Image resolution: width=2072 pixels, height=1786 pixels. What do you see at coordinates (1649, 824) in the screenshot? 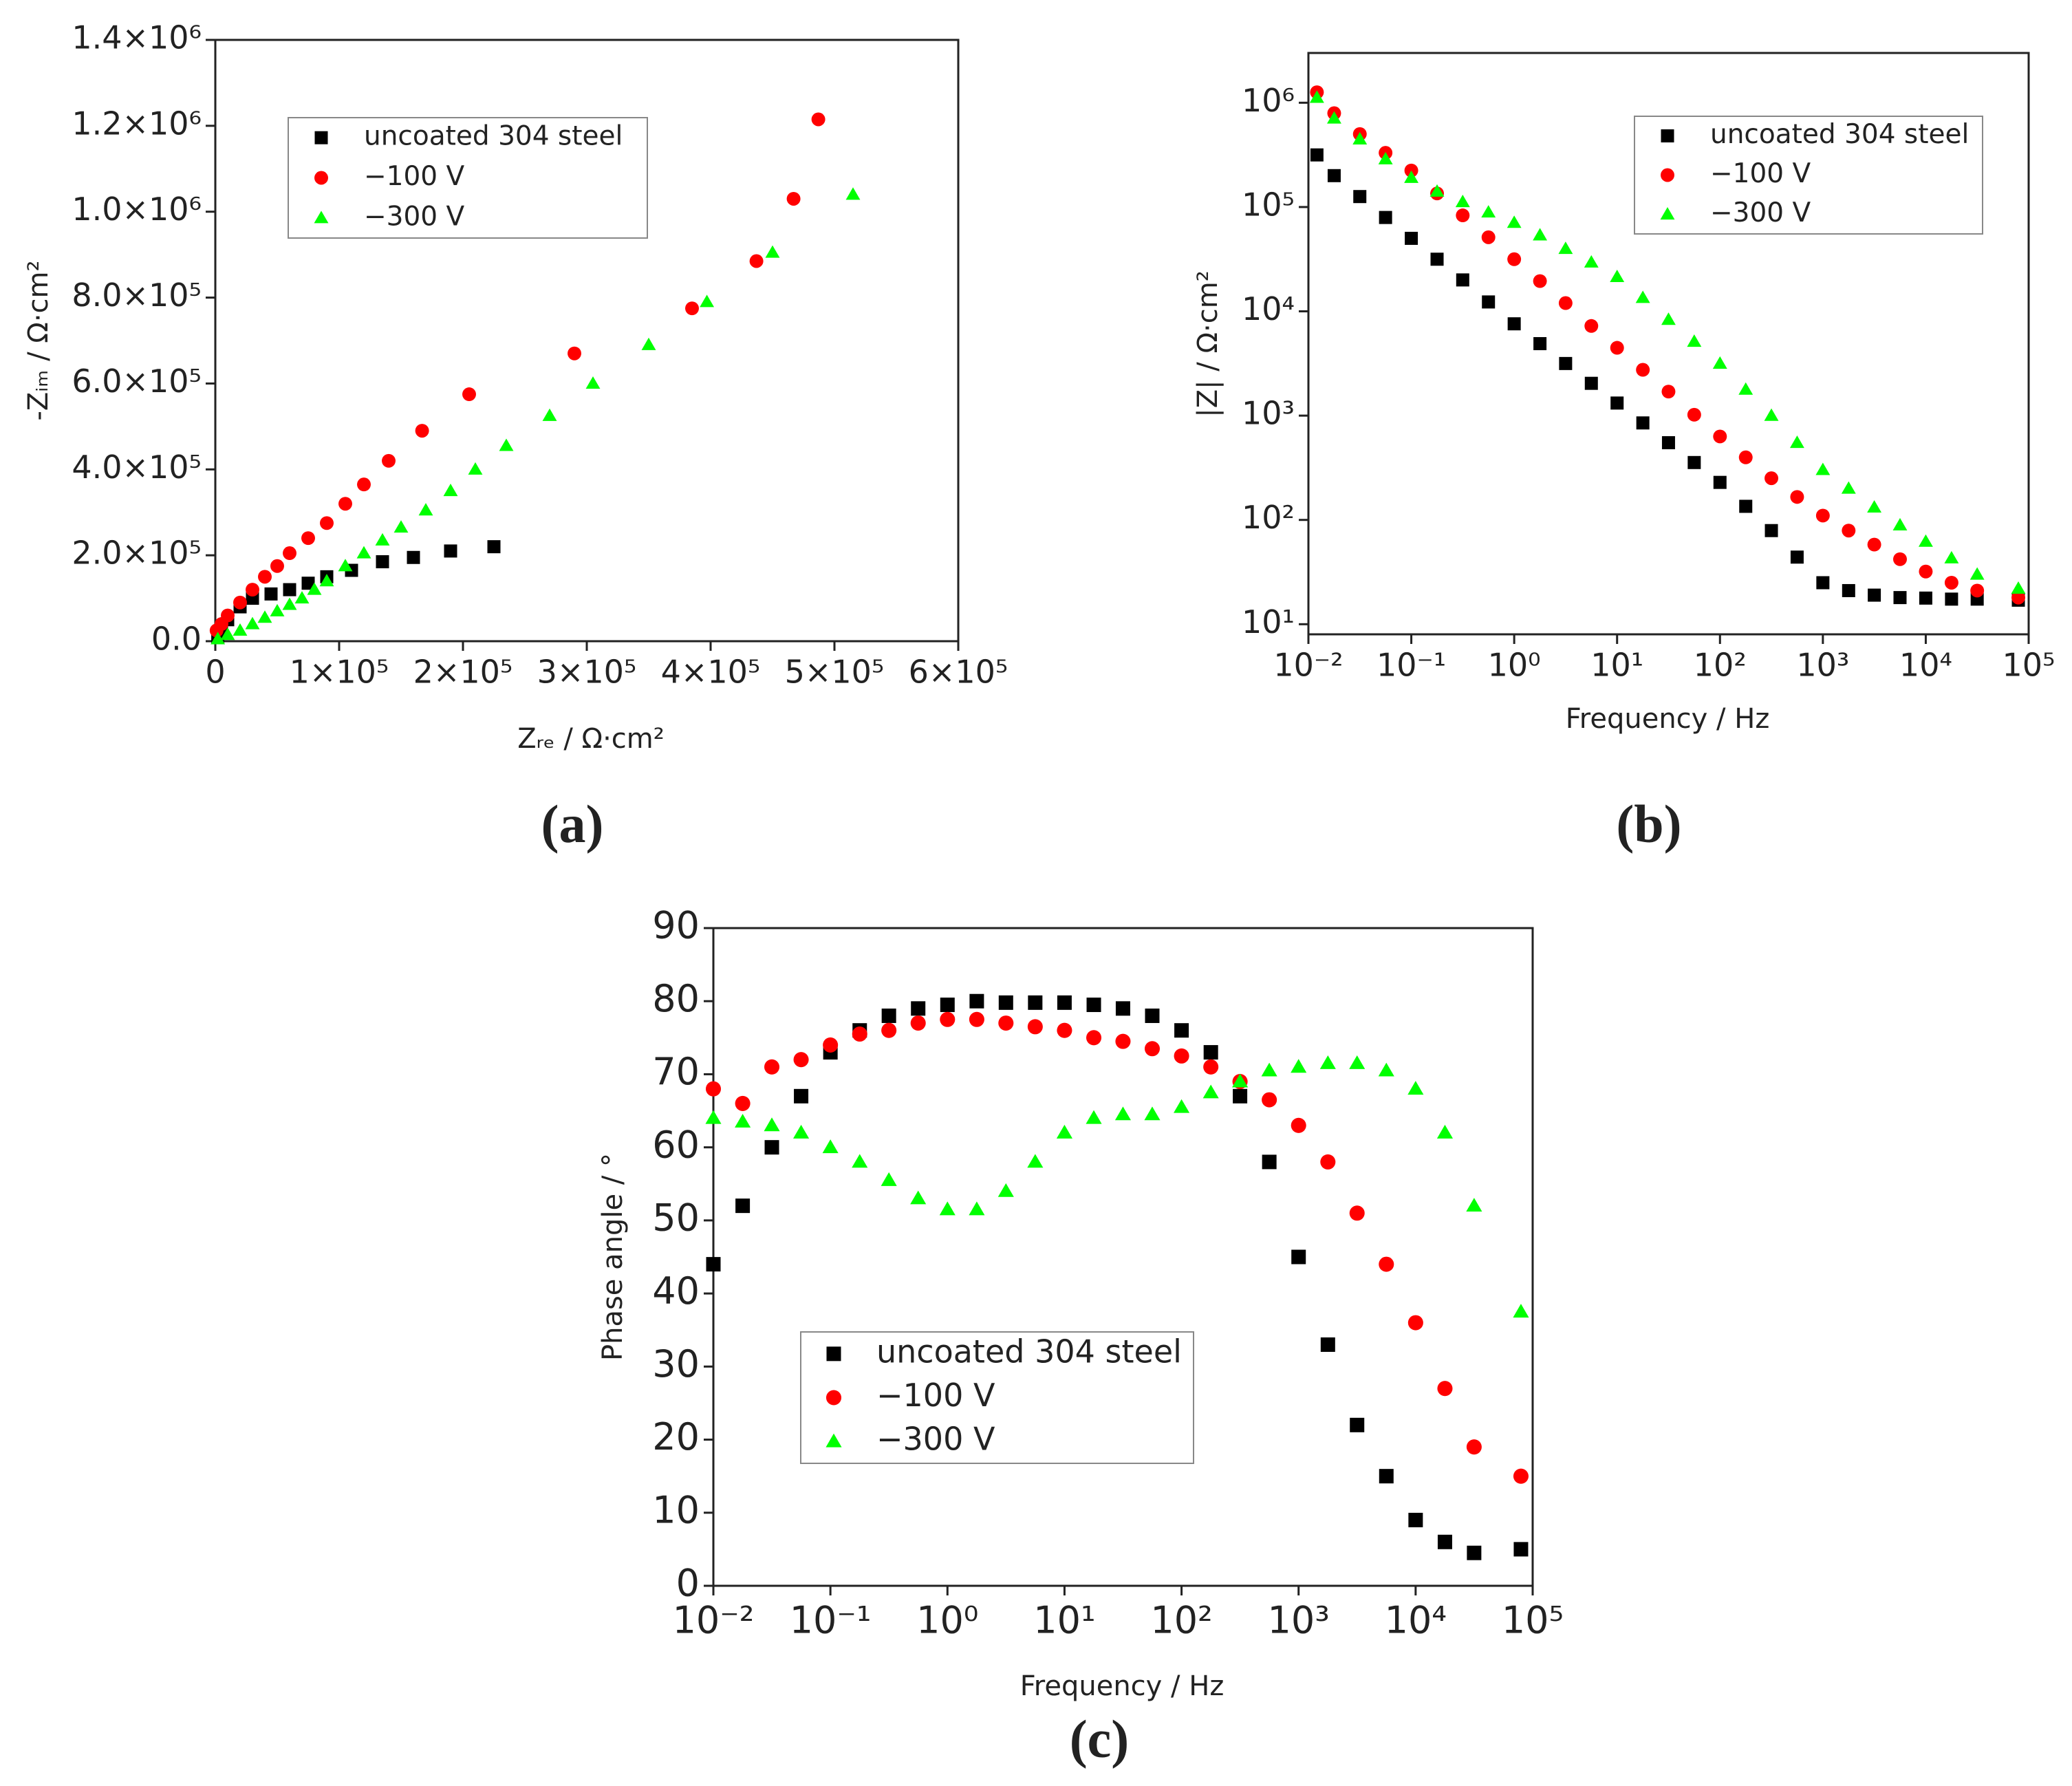
I see `panel-caption: (b)` at bounding box center [1649, 824].